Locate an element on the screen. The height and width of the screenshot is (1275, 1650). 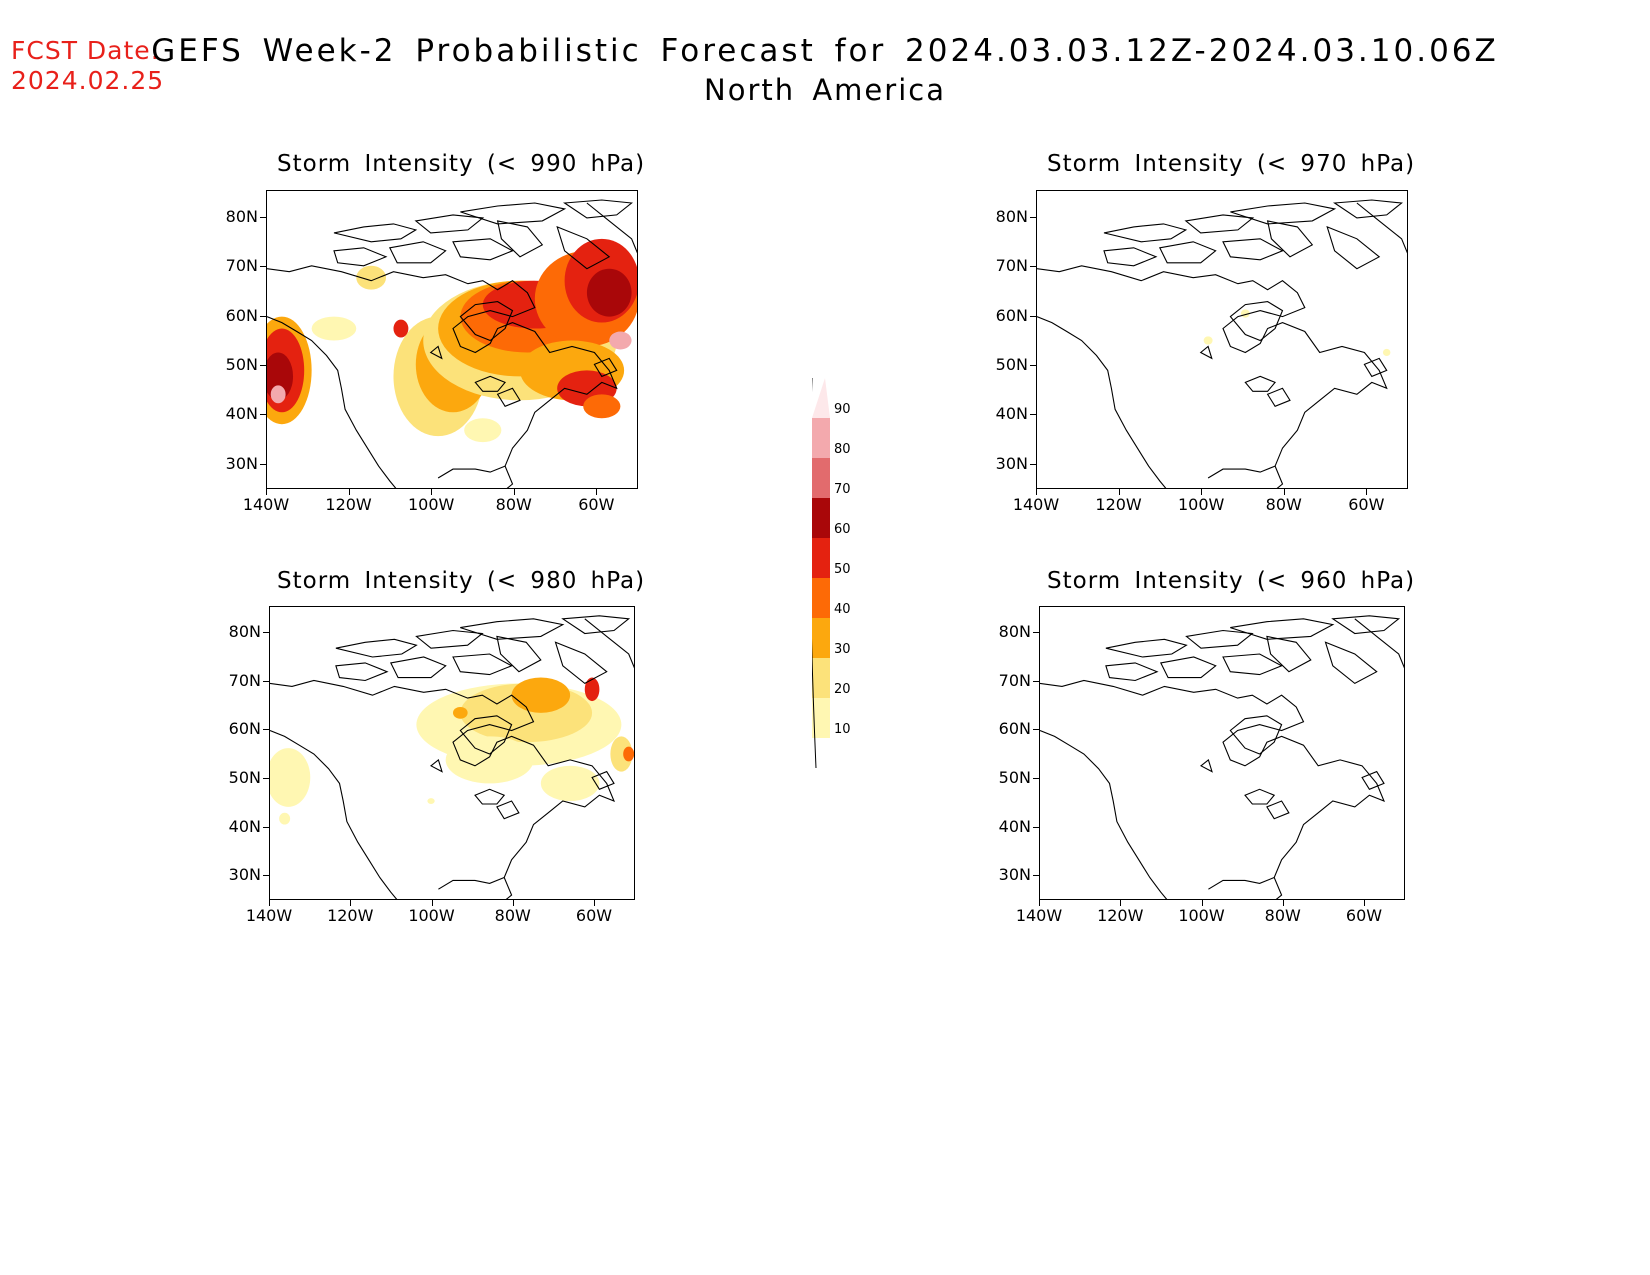
colorbar-label: 50 is located at coordinates (842, 569).